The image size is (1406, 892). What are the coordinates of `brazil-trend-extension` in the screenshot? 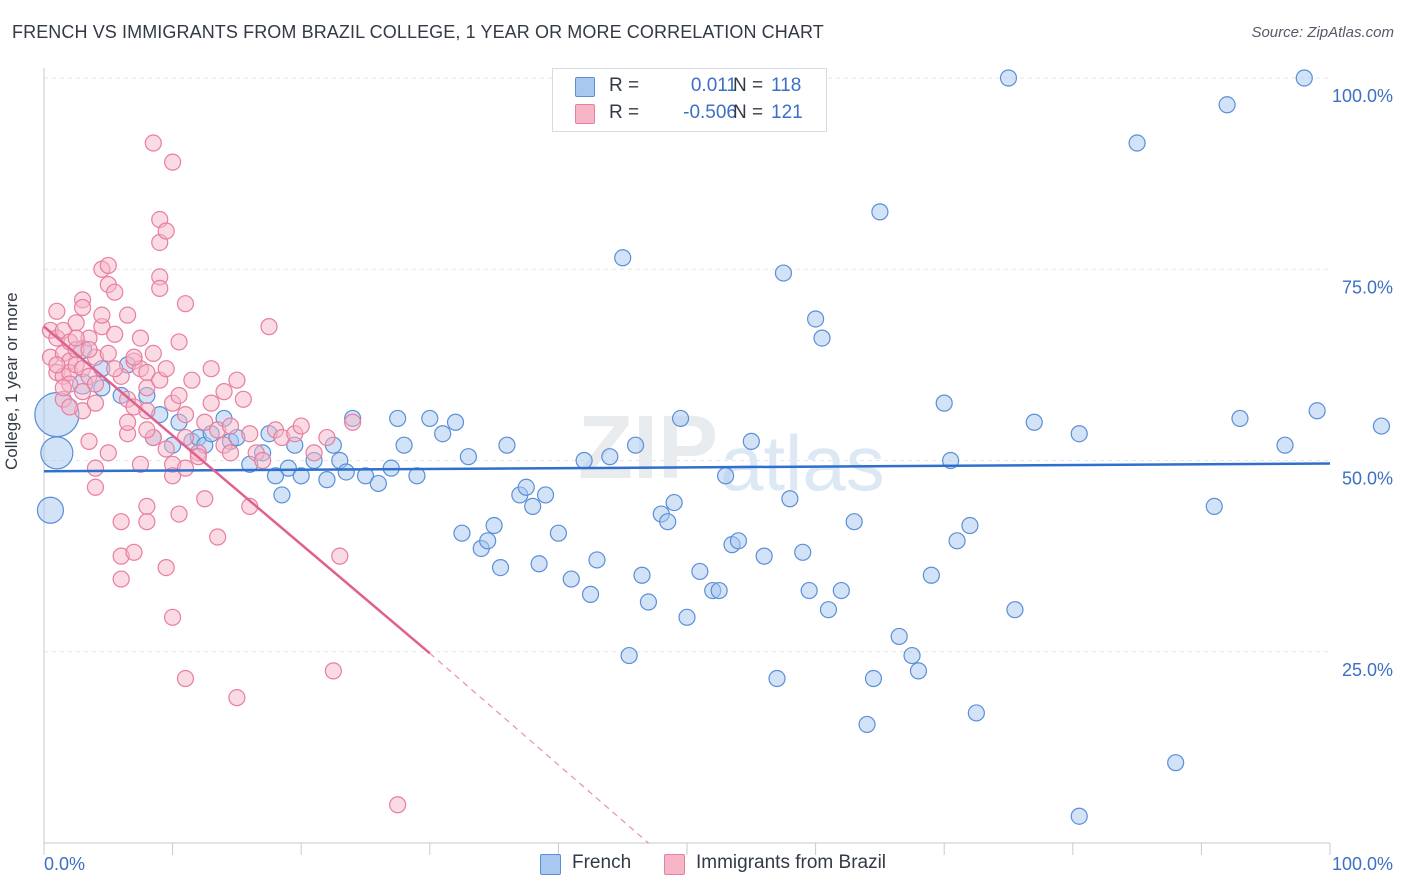 It's located at (539, 748).